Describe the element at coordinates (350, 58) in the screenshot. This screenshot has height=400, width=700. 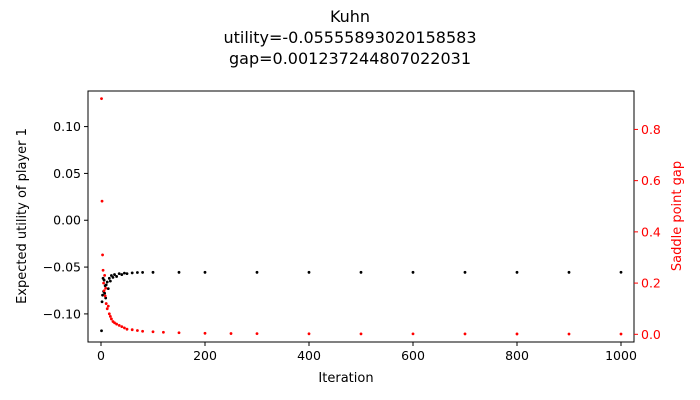
I see `title-line-3: gap=0.001237244807022031` at that location.